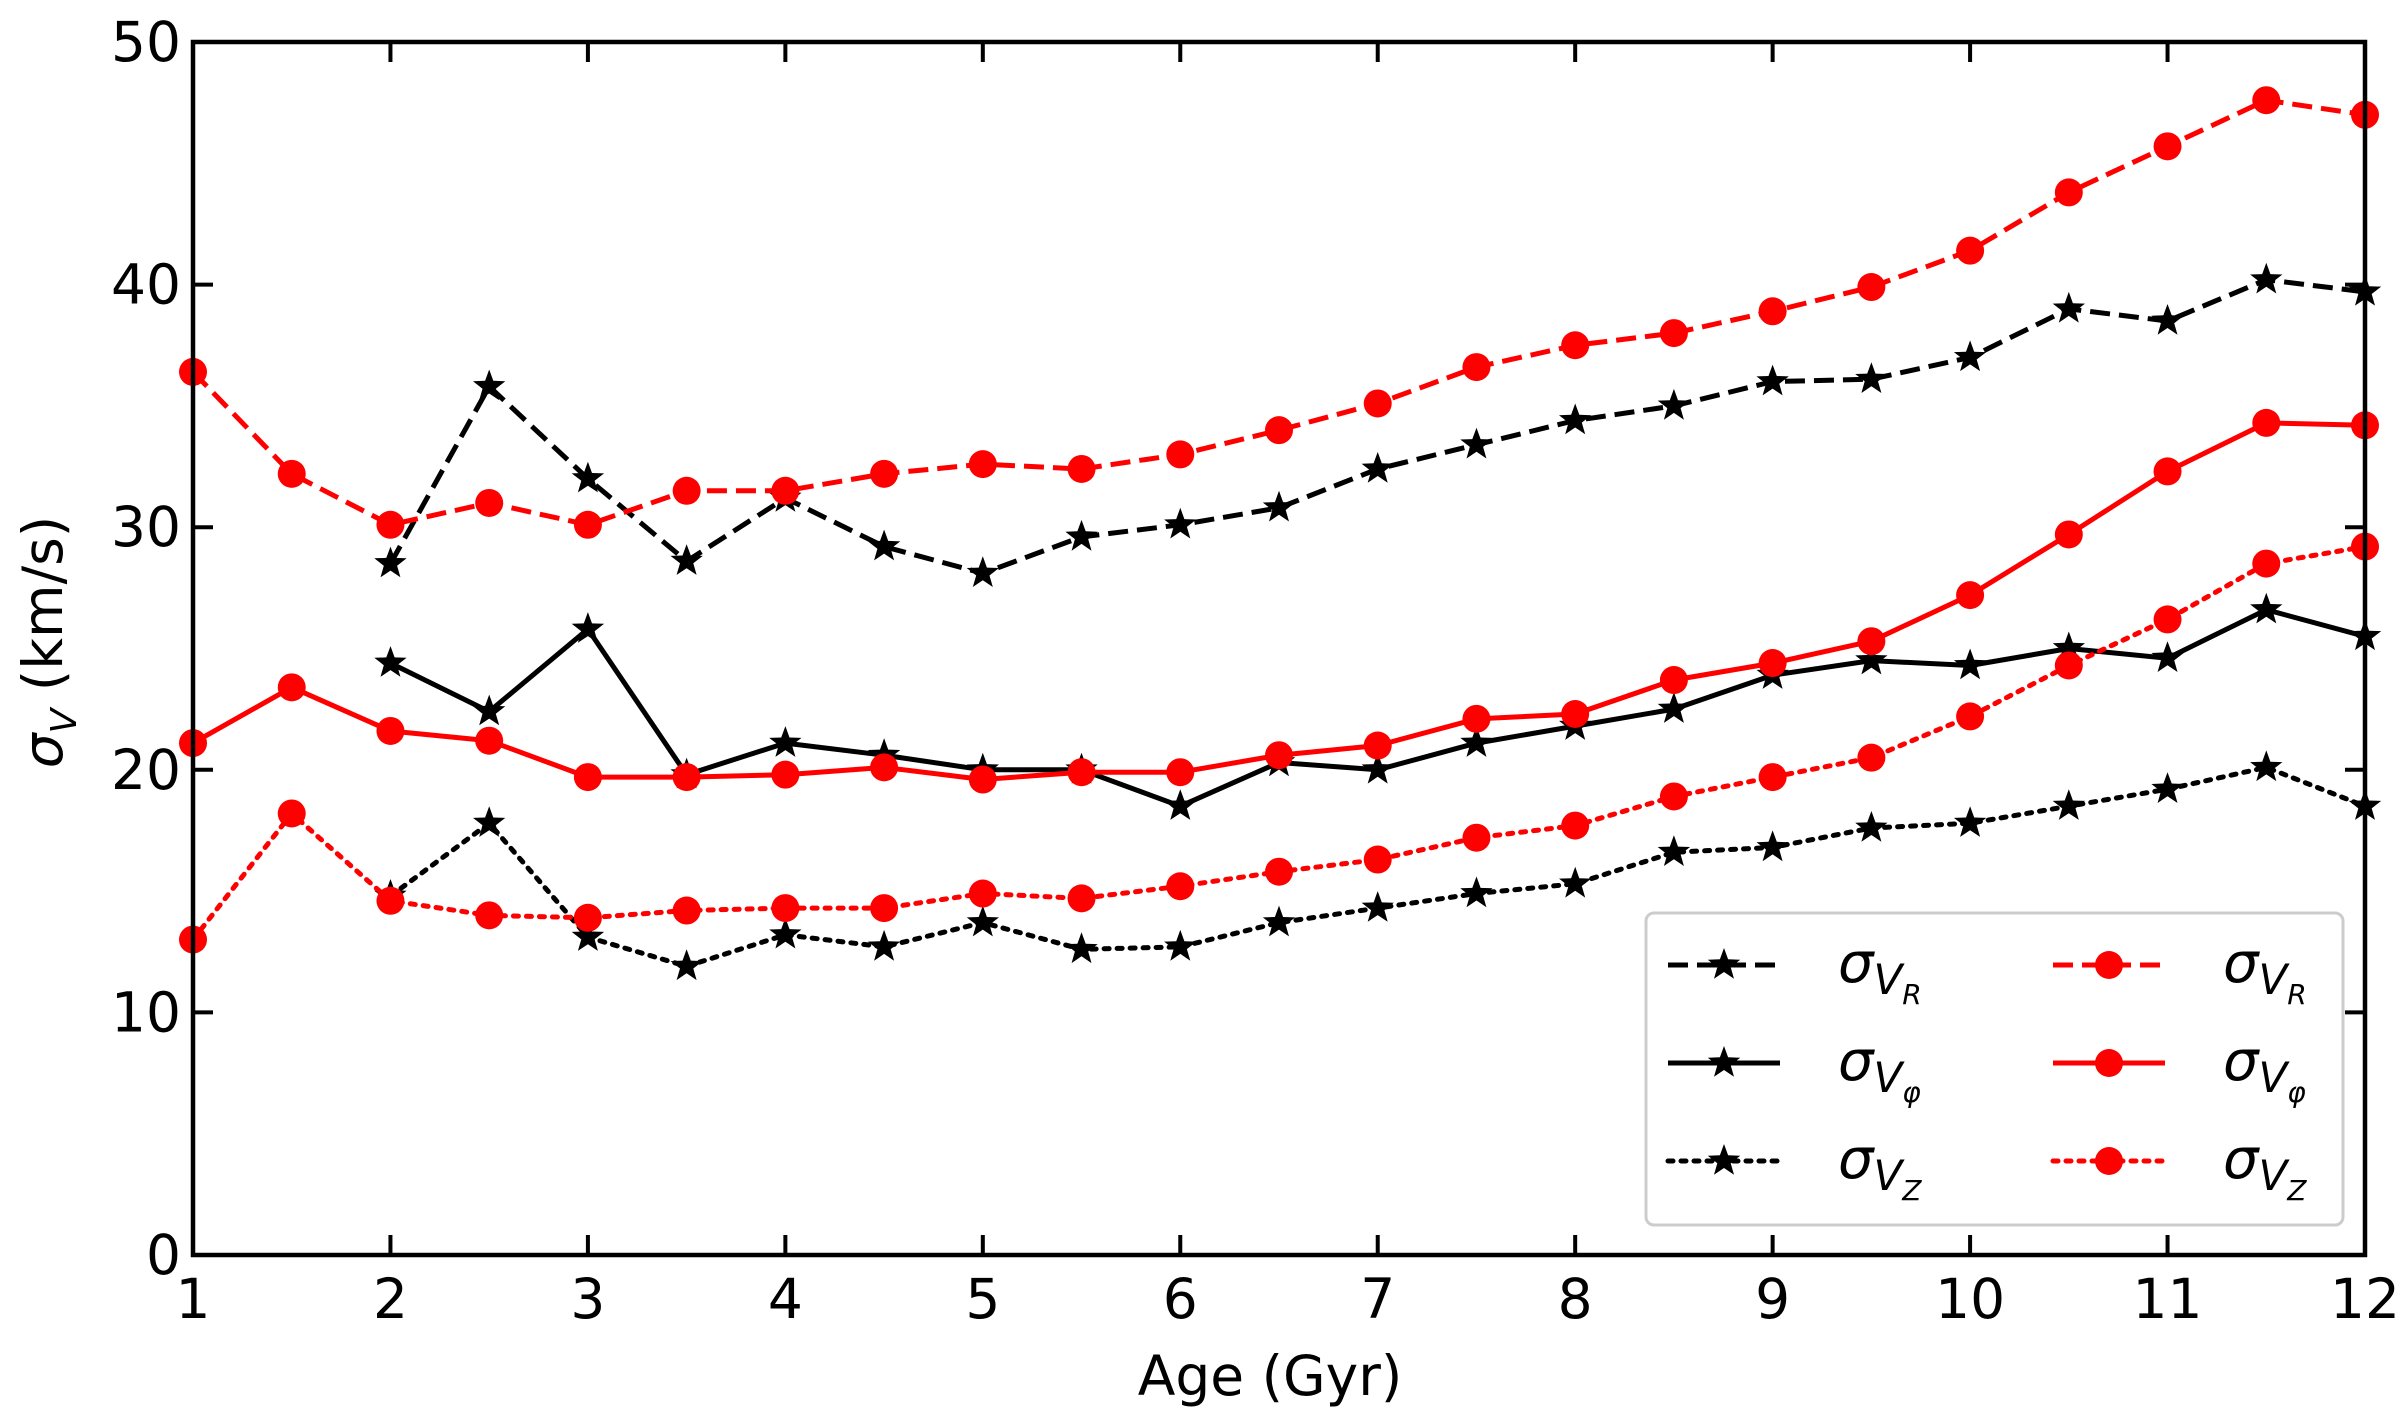 This screenshot has height=1423, width=2401. Describe the element at coordinates (193, 1299) in the screenshot. I see `x-tick-label: 1` at that location.